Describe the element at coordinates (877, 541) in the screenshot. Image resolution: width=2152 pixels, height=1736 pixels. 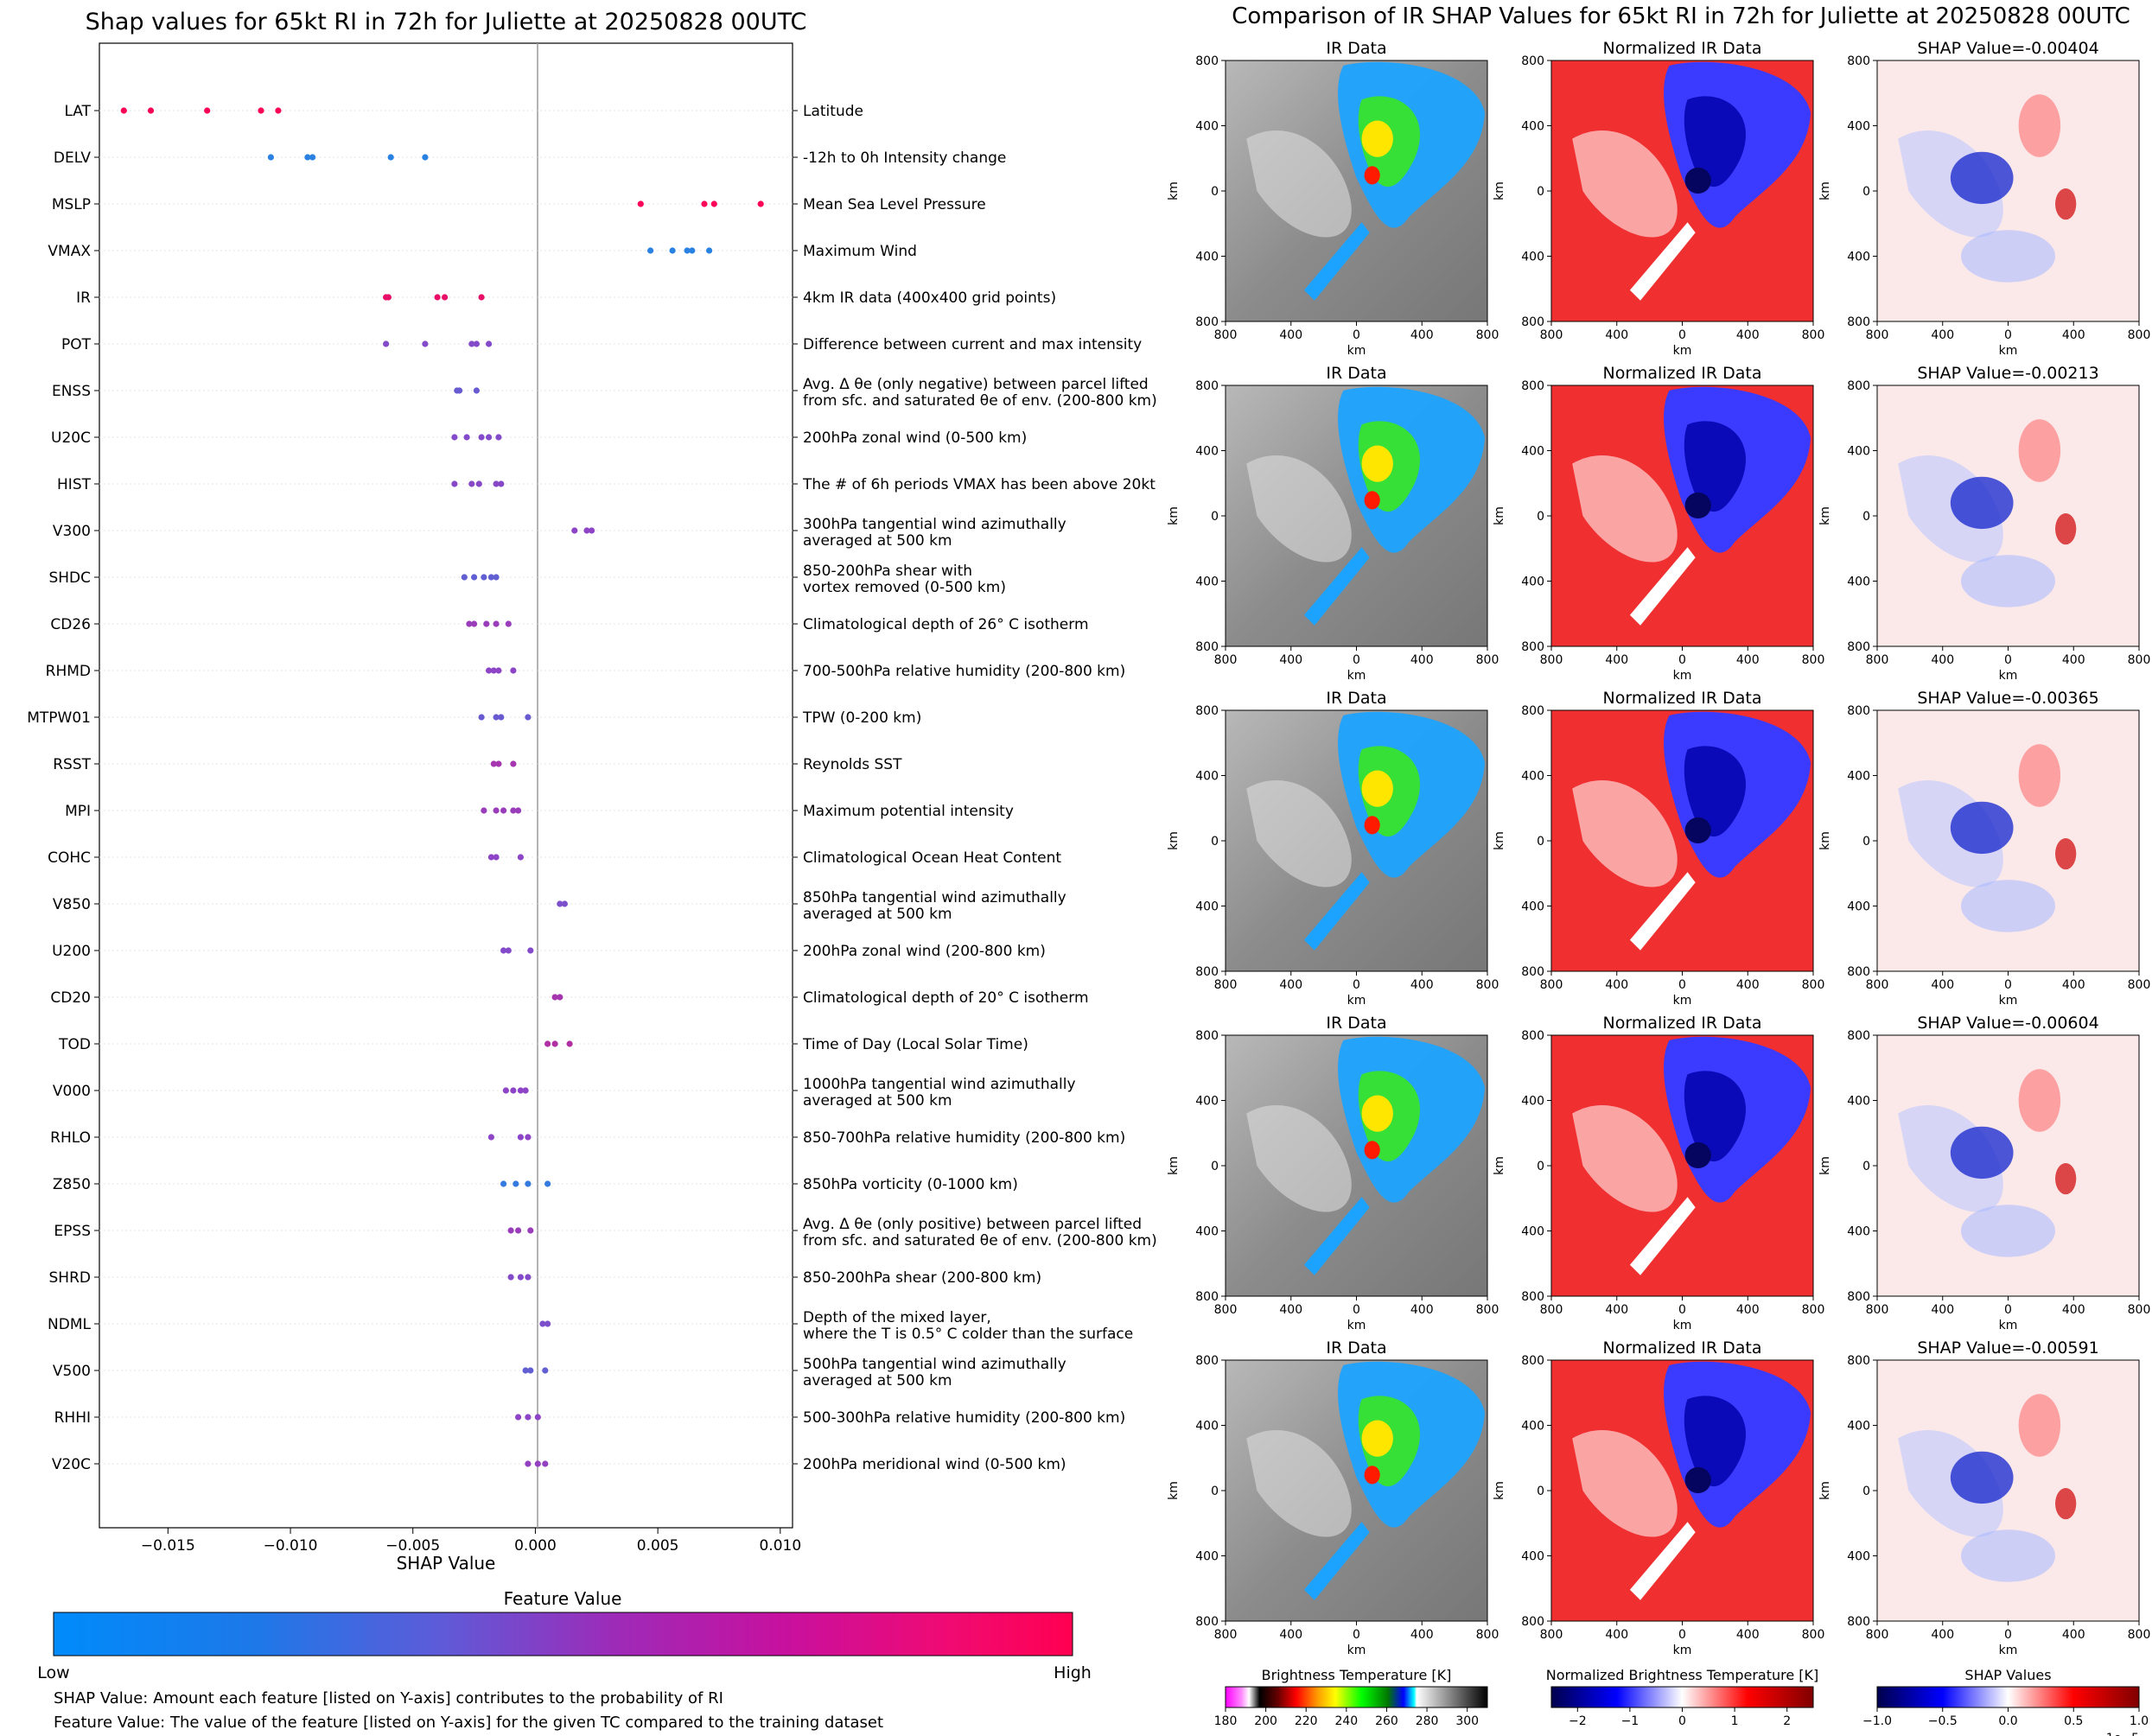
I see `feature-description: averaged at 500 km` at that location.